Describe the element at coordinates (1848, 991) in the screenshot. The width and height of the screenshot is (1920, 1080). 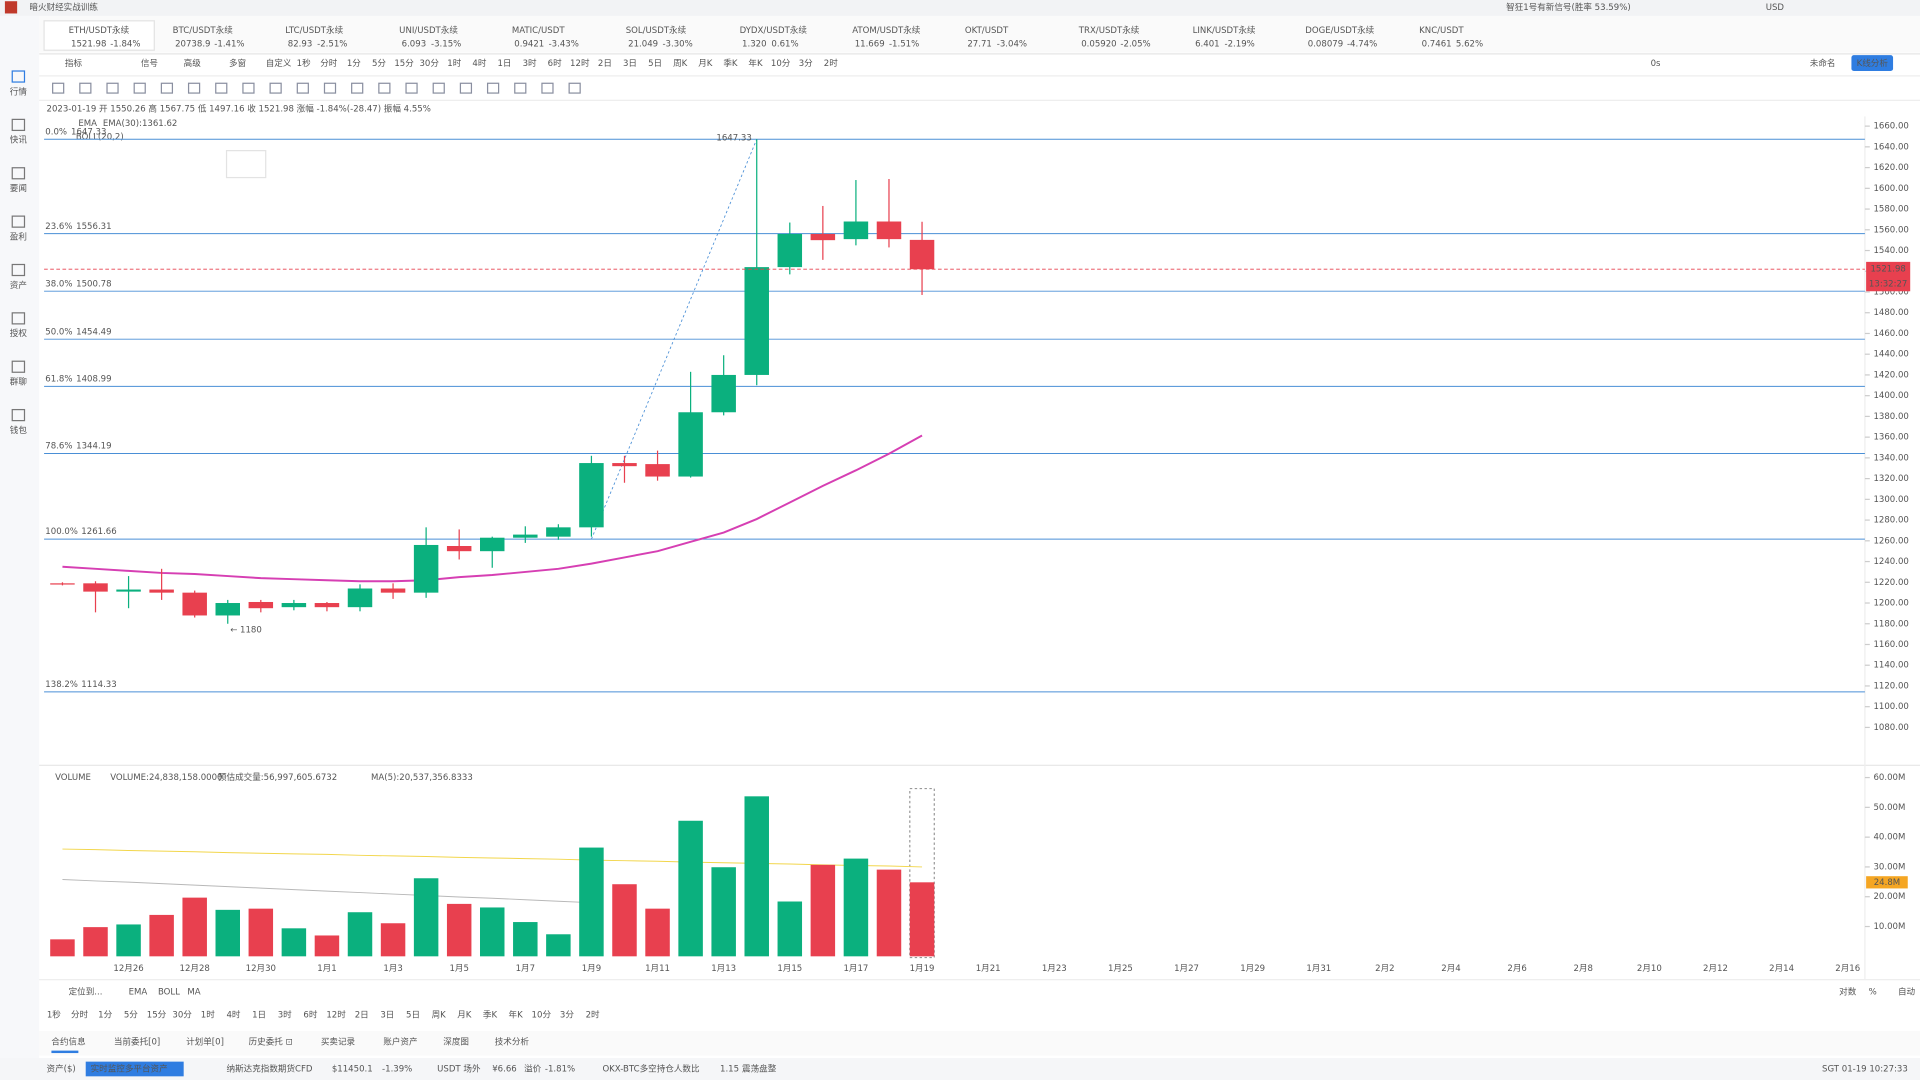
I see `scale-option: 对数` at that location.